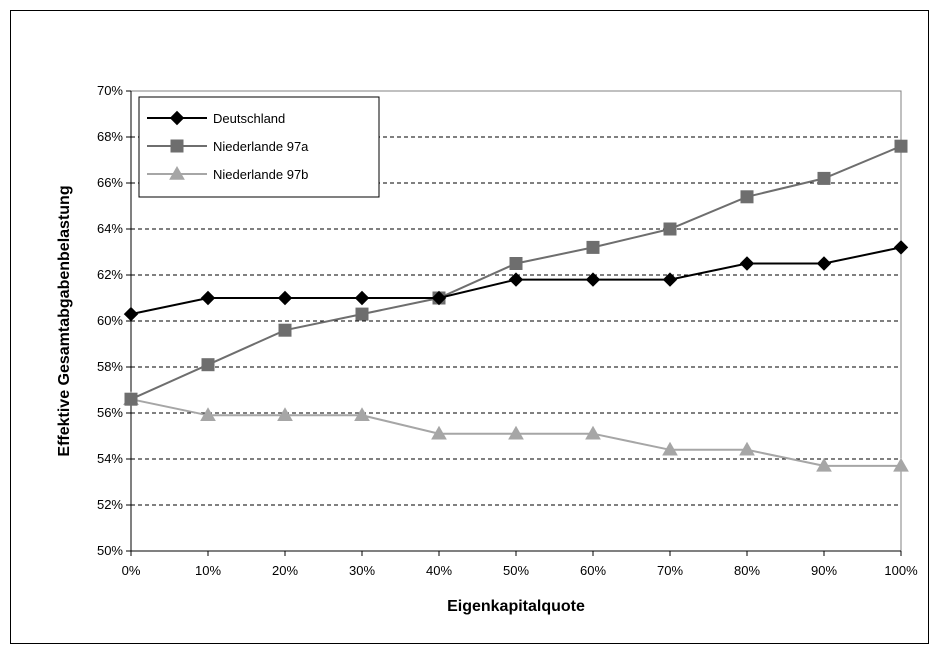 Image resolution: width=941 pixels, height=656 pixels. Describe the element at coordinates (593, 570) in the screenshot. I see `x-tick-label: 60%` at that location.